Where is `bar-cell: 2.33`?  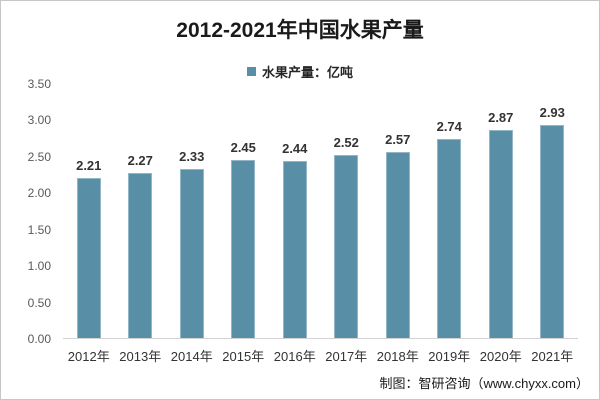 bar-cell: 2.33 is located at coordinates (192, 211).